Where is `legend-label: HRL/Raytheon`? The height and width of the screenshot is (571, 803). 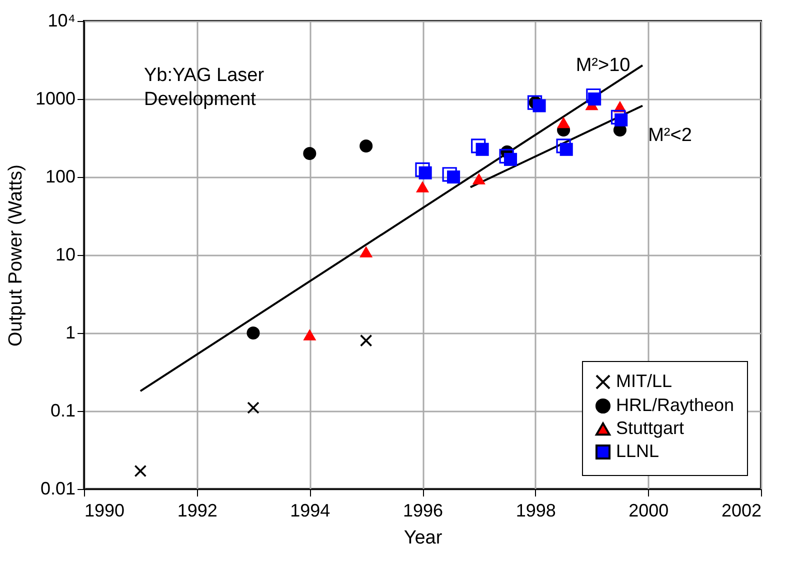
legend-label: HRL/Raytheon is located at coordinates (675, 405).